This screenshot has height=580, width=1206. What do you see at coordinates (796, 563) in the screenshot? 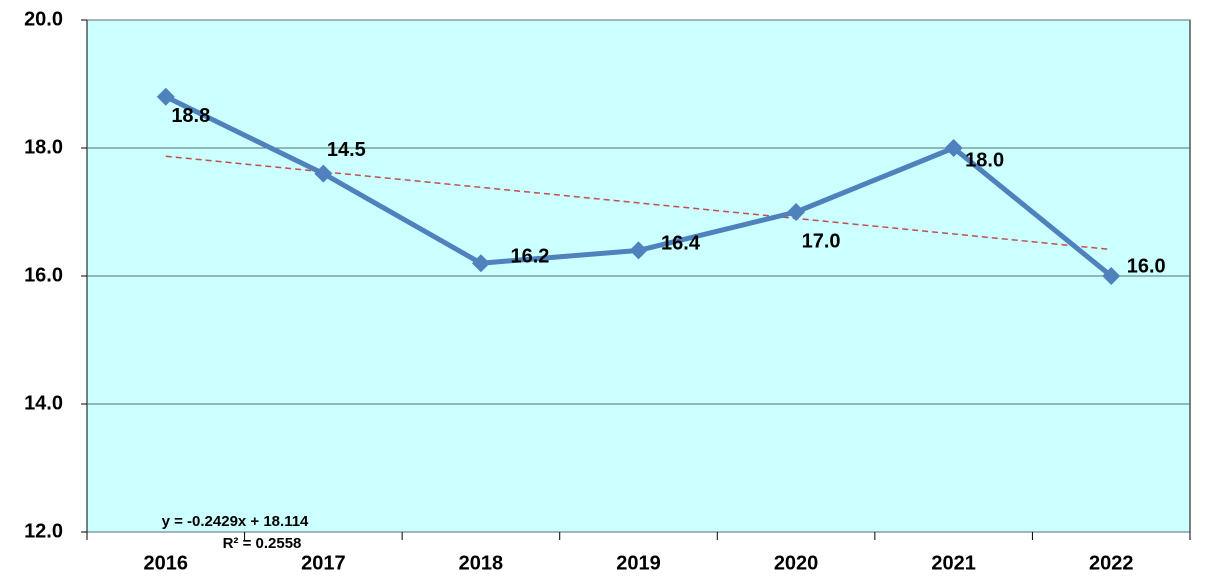
I see `x-tick-label: 2020` at bounding box center [796, 563].